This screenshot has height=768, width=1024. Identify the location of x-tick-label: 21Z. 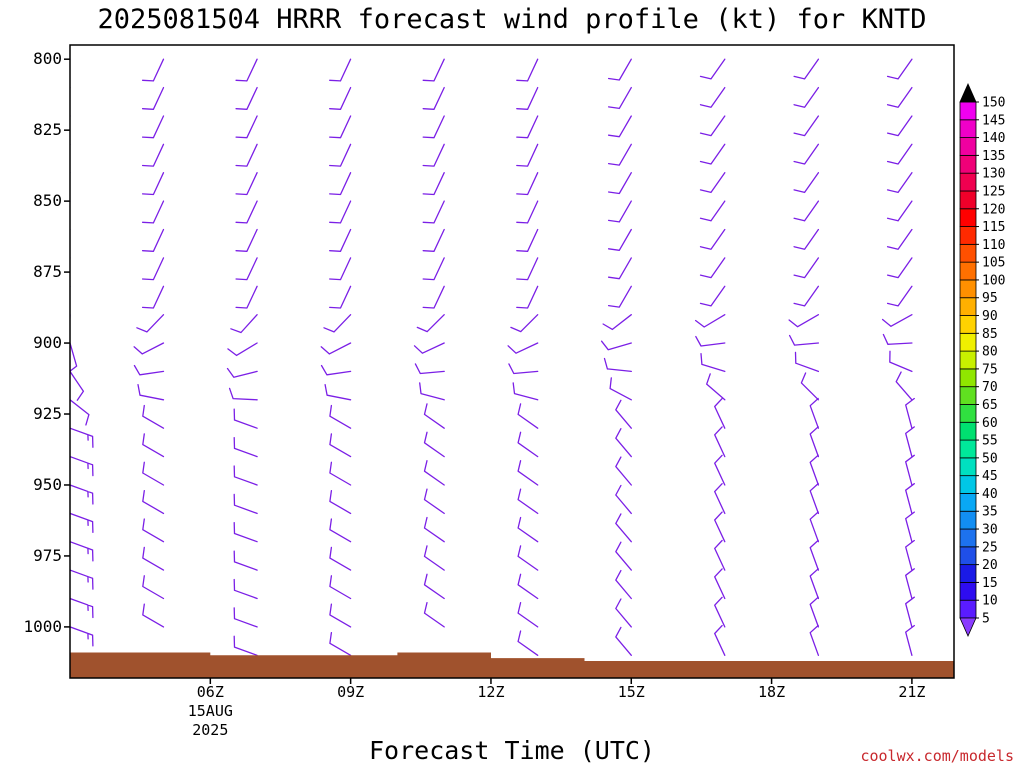
(911, 692).